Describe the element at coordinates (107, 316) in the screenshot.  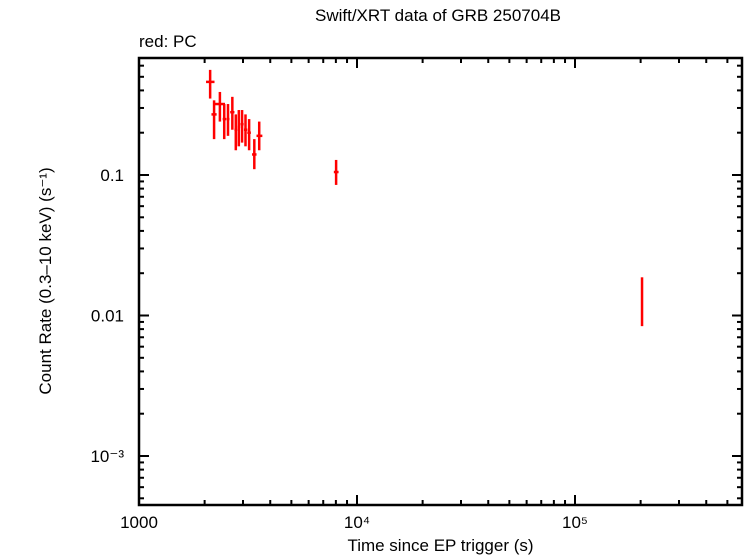
I see `y-tick-label: 0.01` at that location.